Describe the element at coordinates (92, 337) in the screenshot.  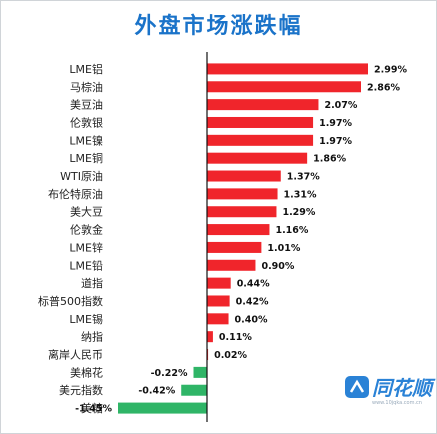
I see `category-label: 纳指` at that location.